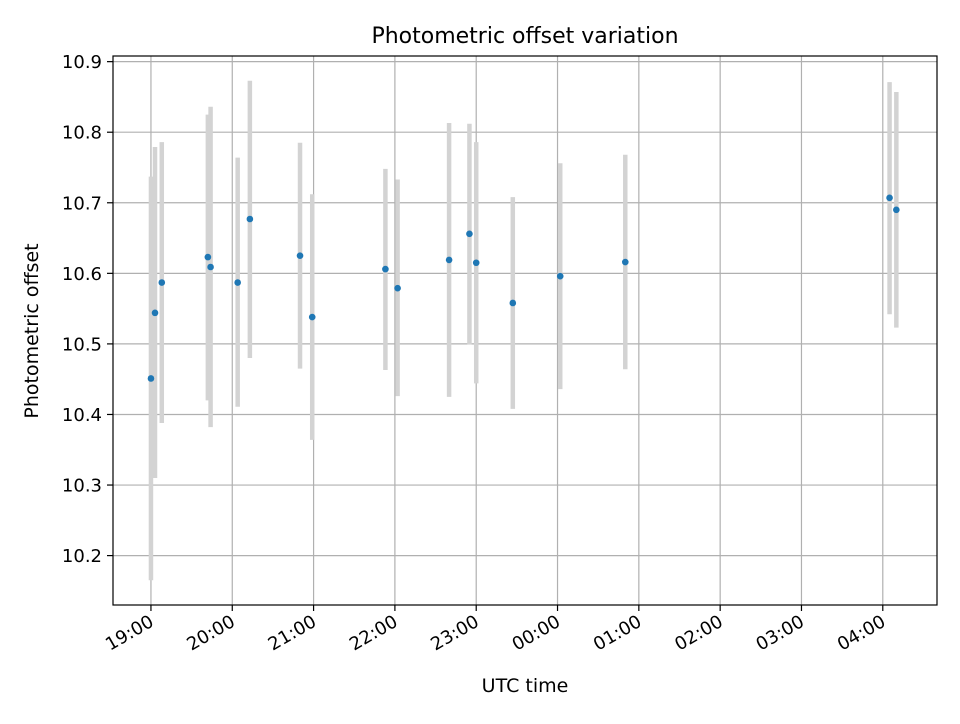 This screenshot has width=960, height=724. Describe the element at coordinates (82, 62) in the screenshot. I see `y-tick-label: 10.9` at that location.